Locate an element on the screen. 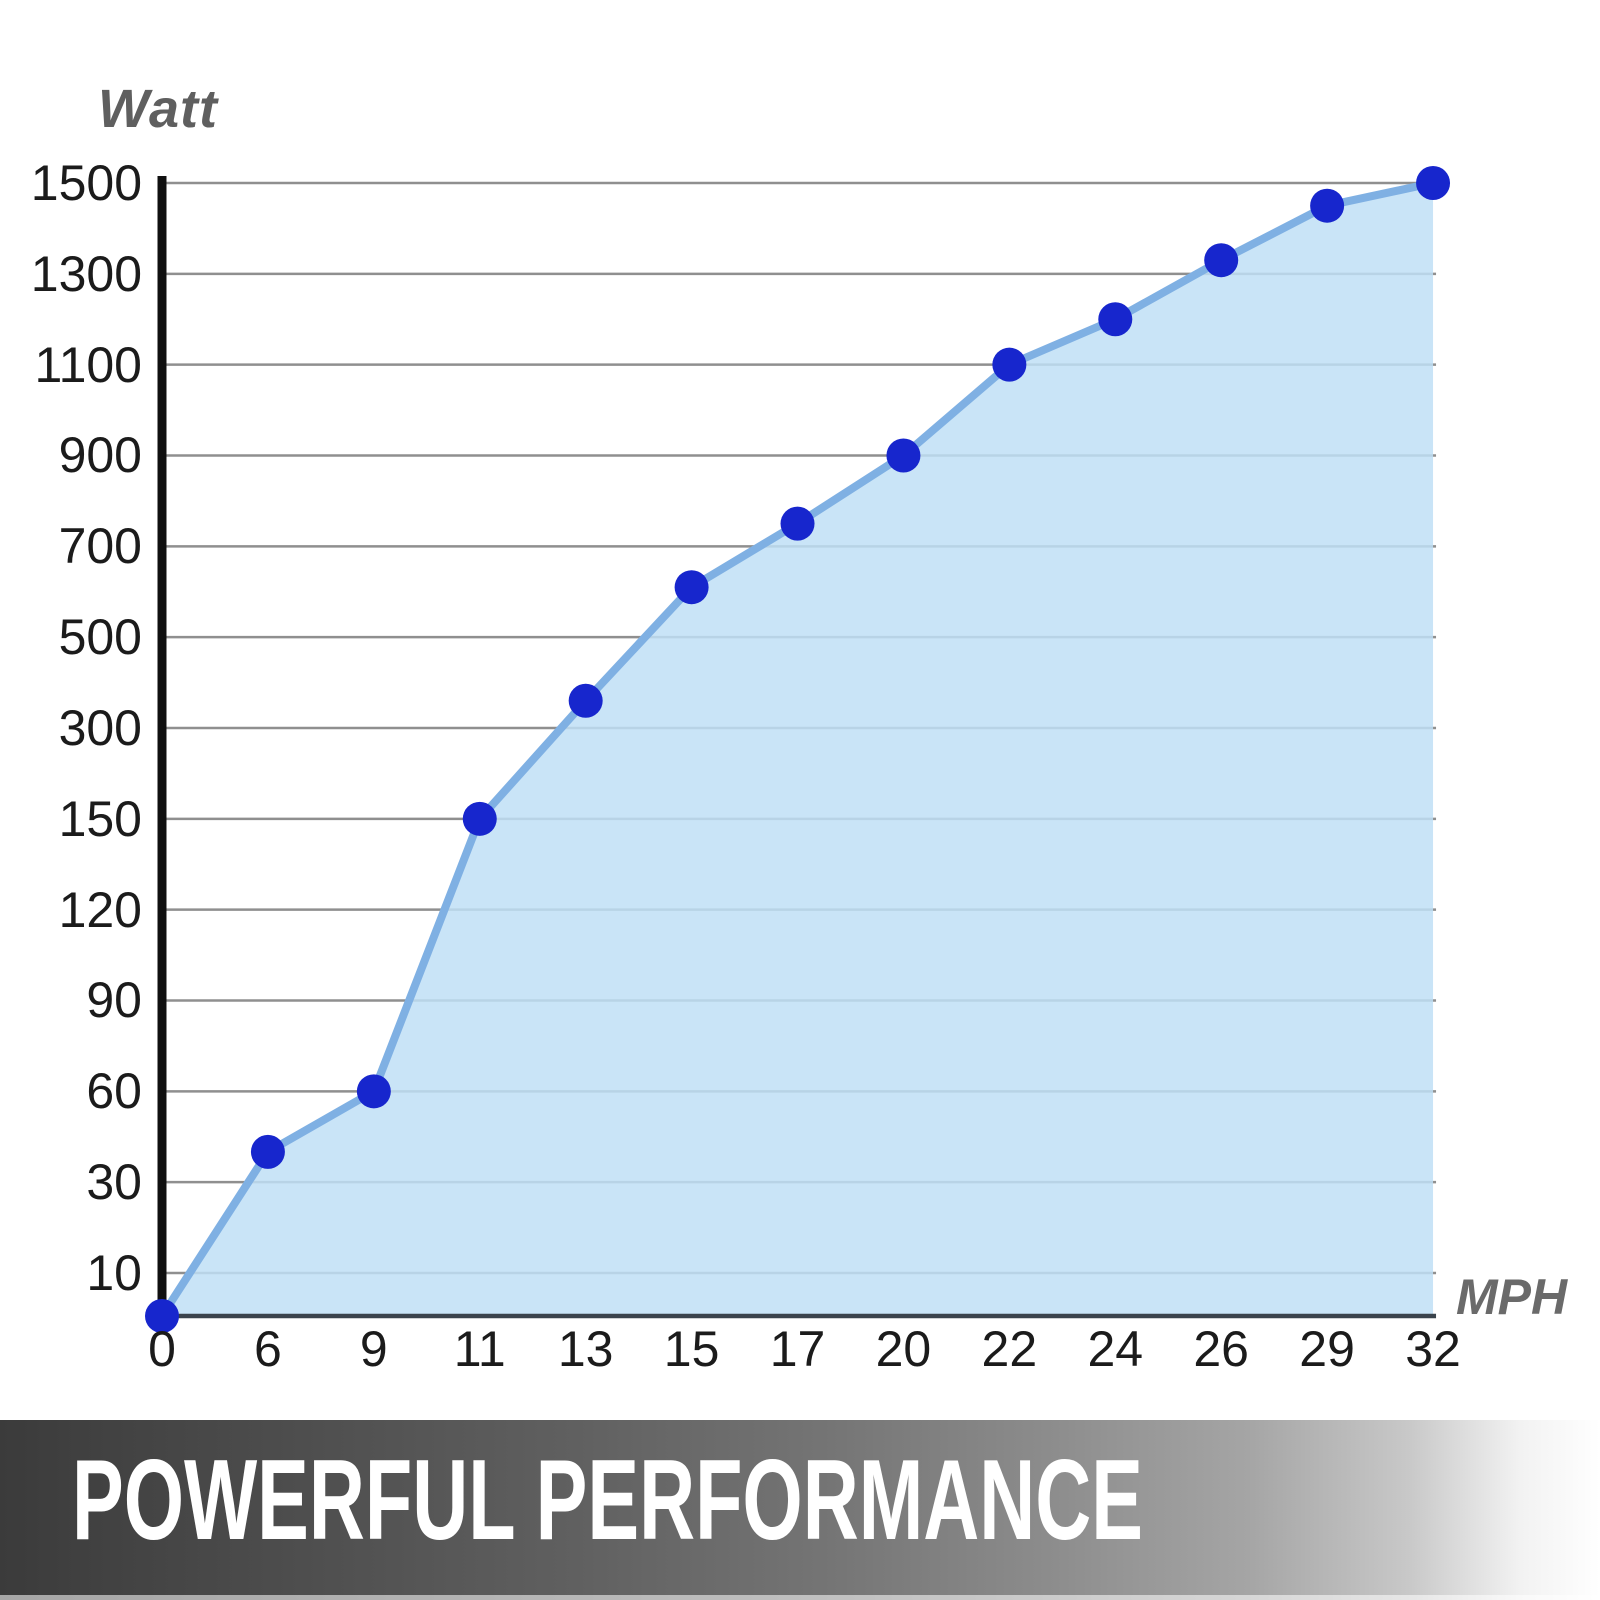  x-tick-label: 20 is located at coordinates (903, 1349).